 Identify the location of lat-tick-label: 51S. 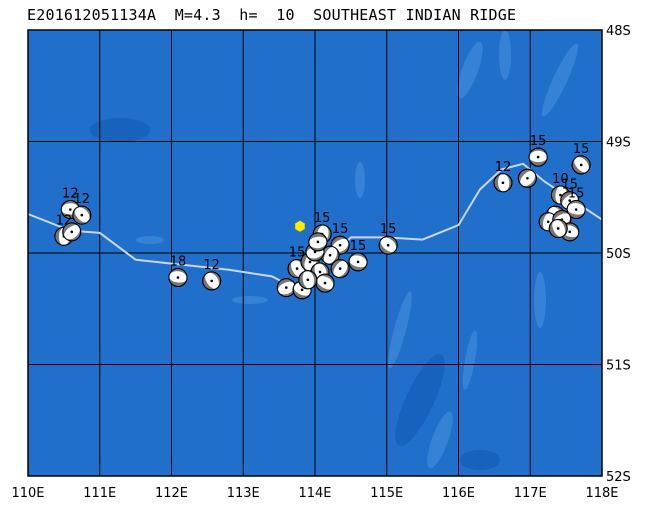
(618, 366).